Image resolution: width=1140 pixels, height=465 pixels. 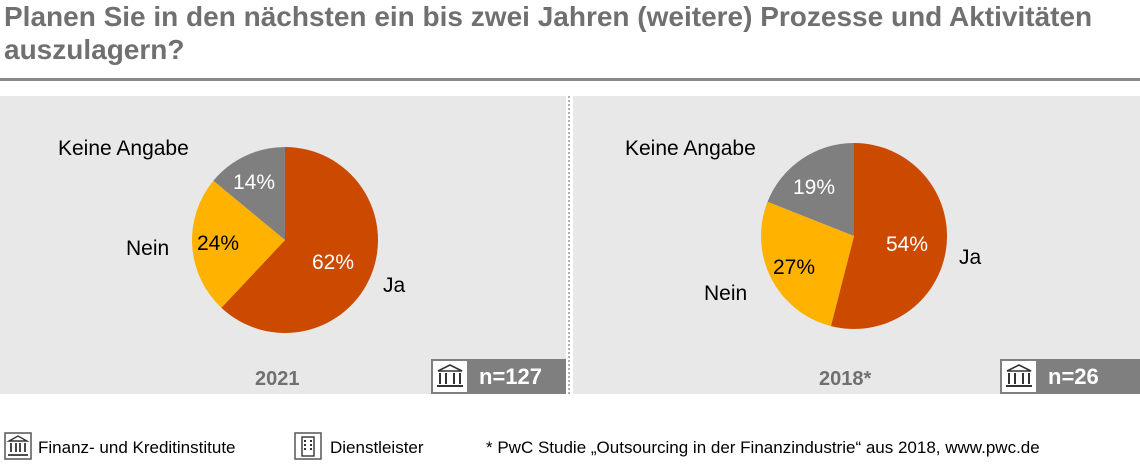 What do you see at coordinates (517, 376) in the screenshot?
I see `sample-size-badge-2021: n=127` at bounding box center [517, 376].